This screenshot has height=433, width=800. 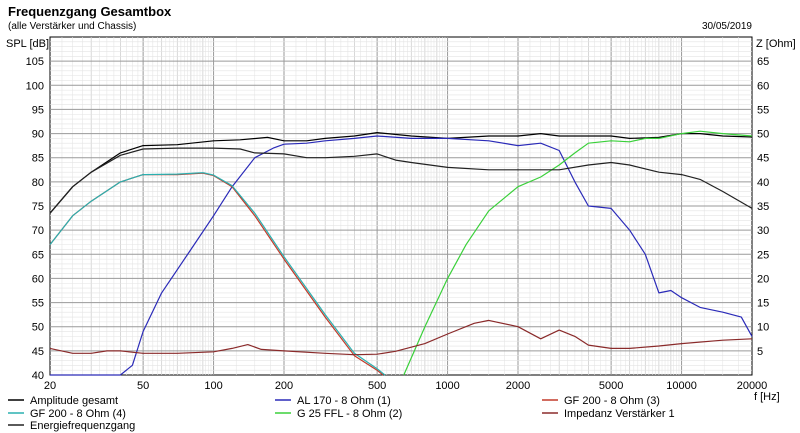 What do you see at coordinates (763, 135) in the screenshot?
I see `y2-tick-label: 50` at bounding box center [763, 135].